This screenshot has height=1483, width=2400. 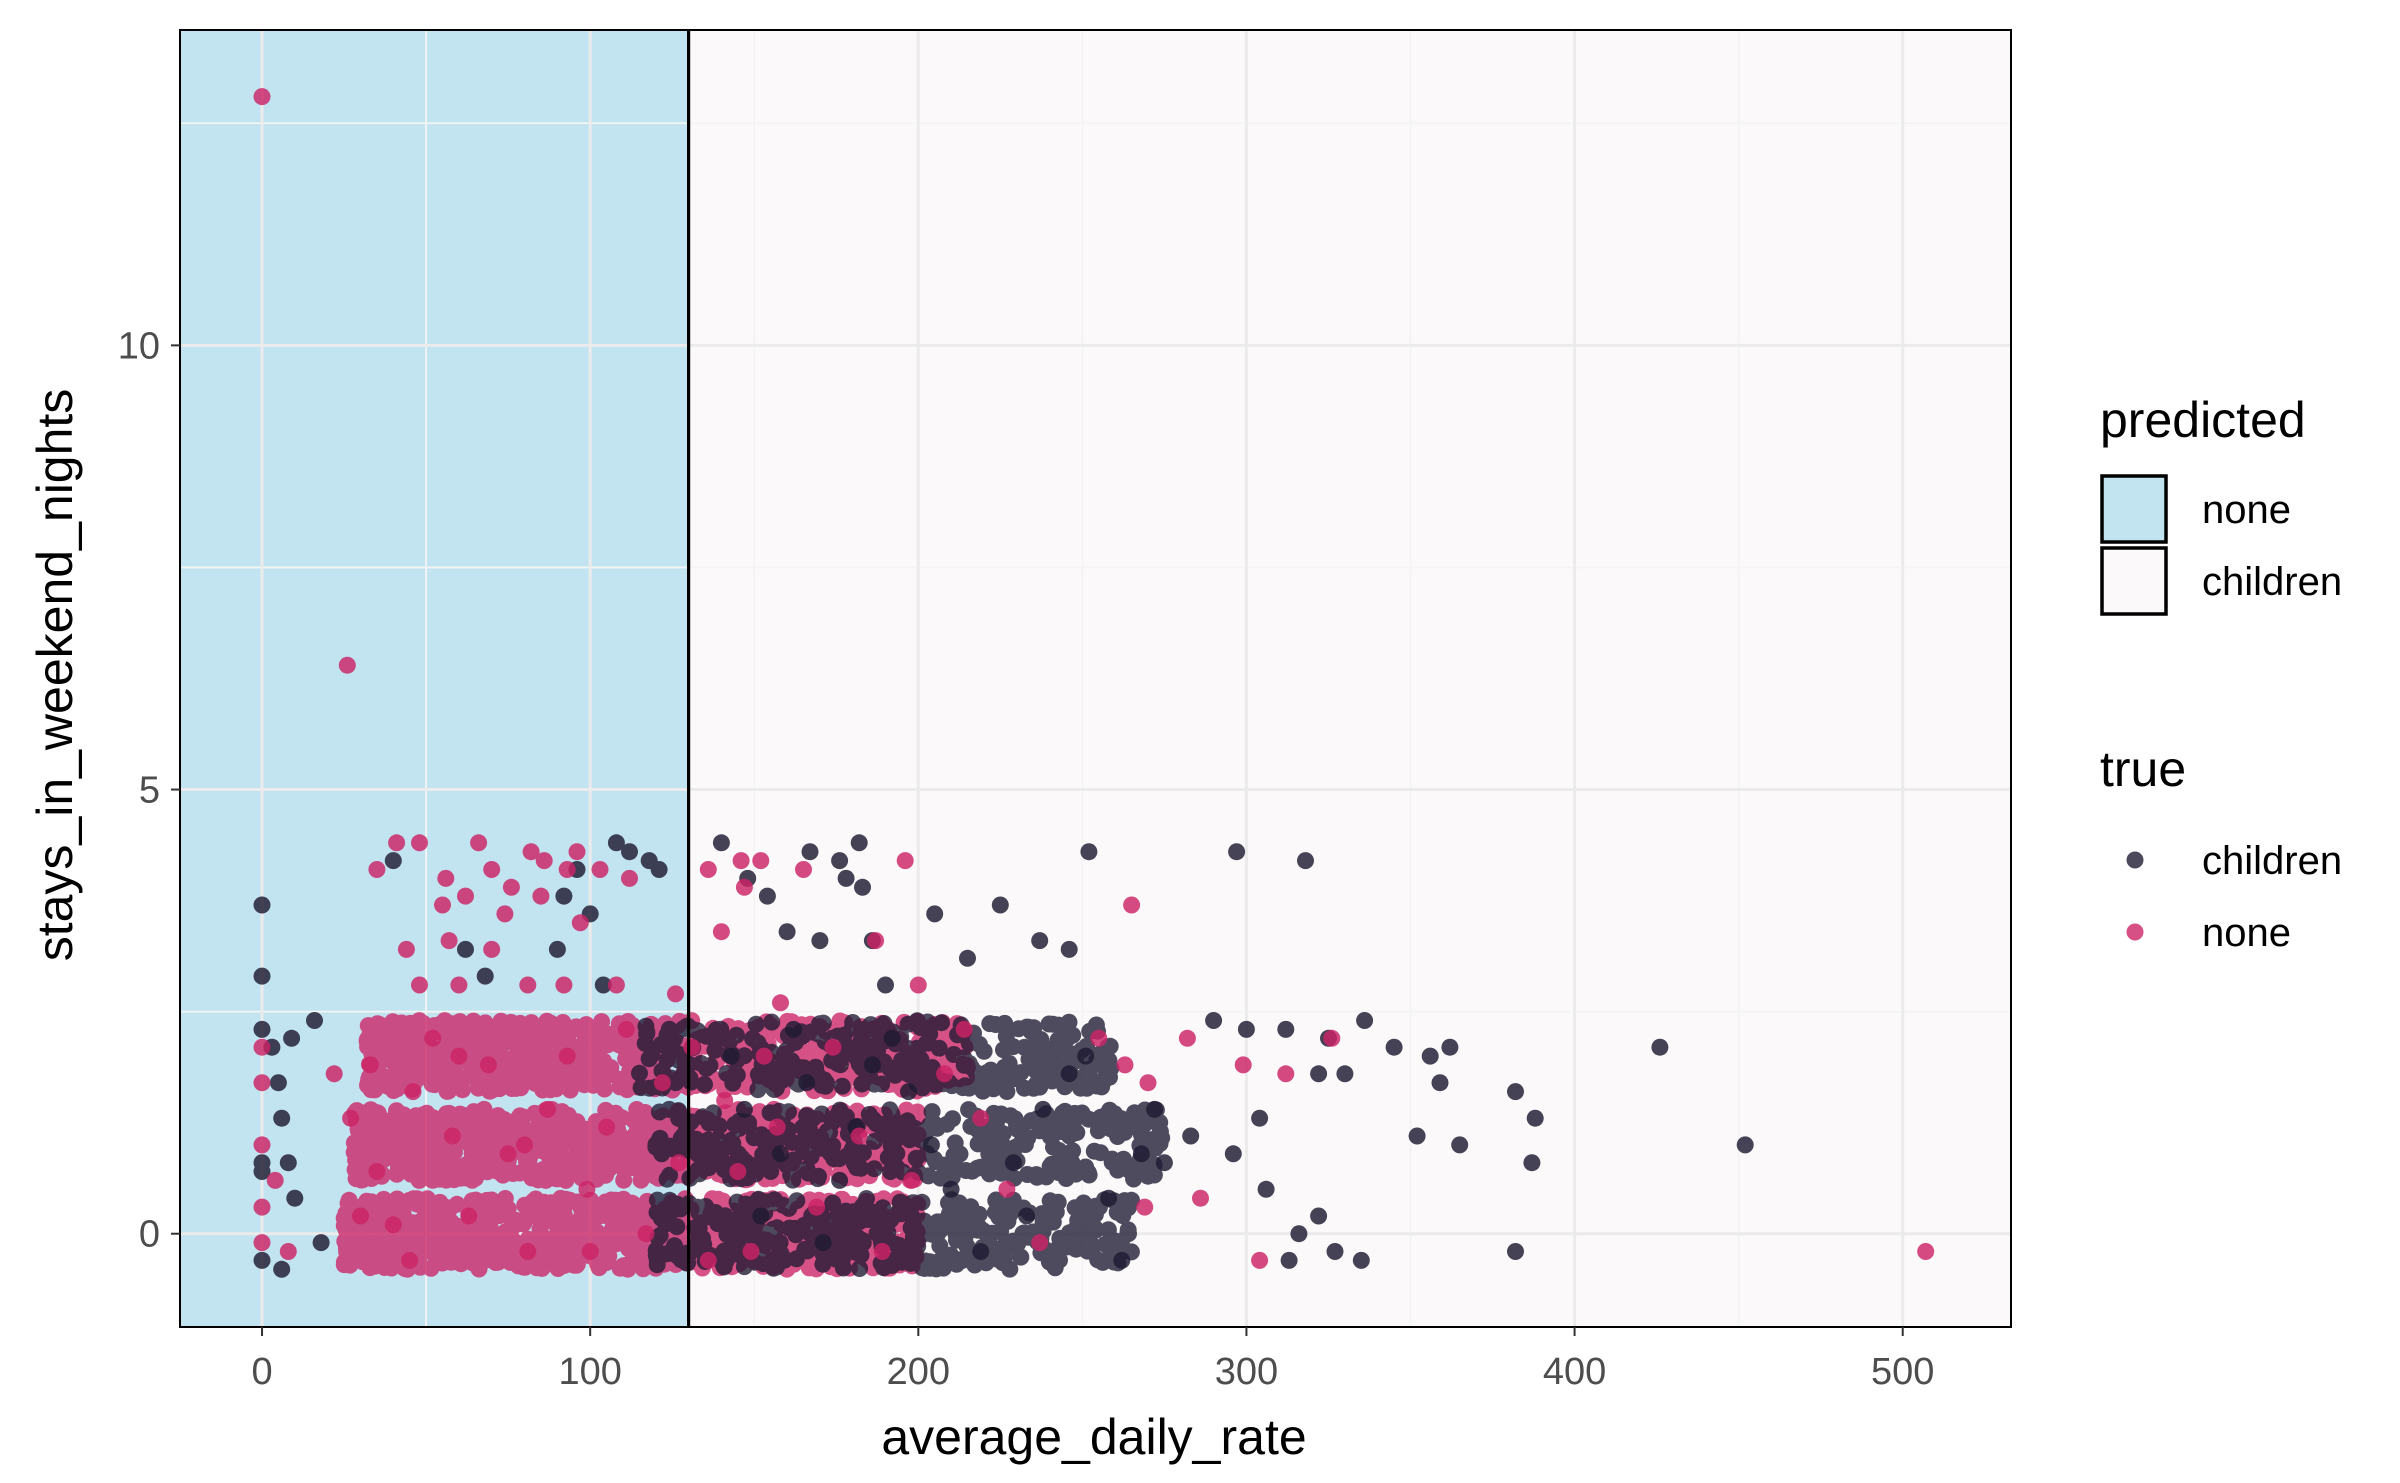 I want to click on x-tick-label: 100, so click(x=589, y=1372).